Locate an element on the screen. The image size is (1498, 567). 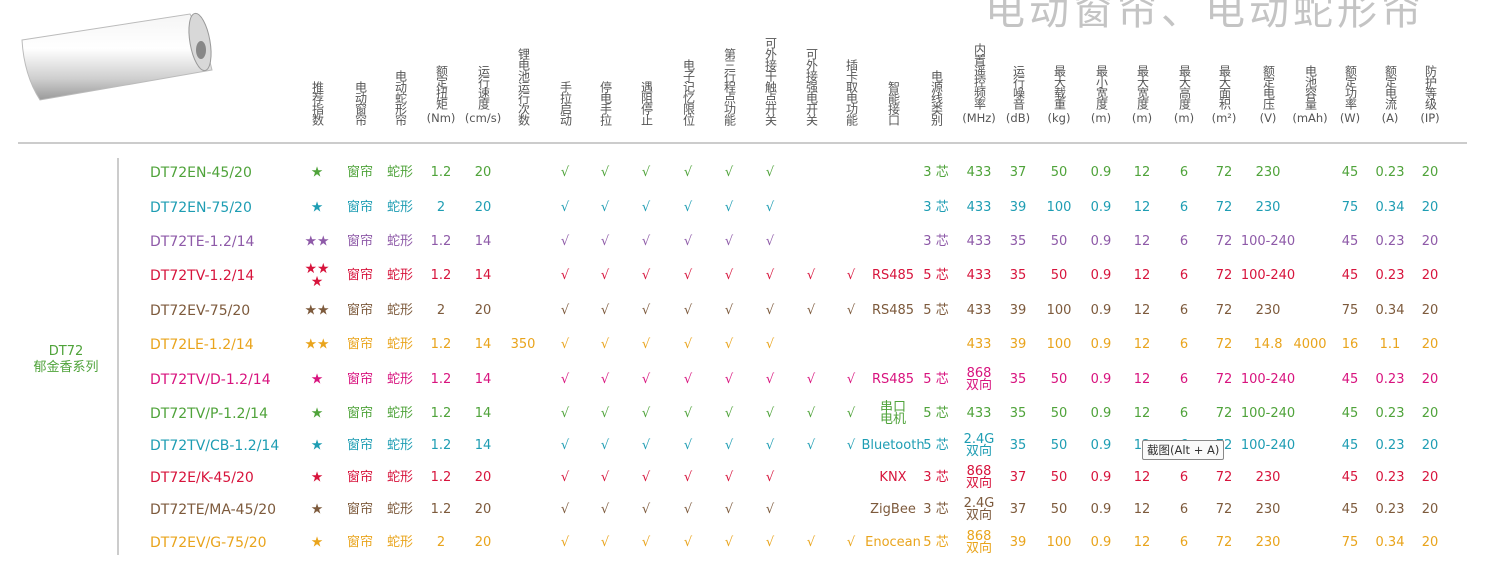
model-name: DT72EN-75/20 is located at coordinates (201, 208).